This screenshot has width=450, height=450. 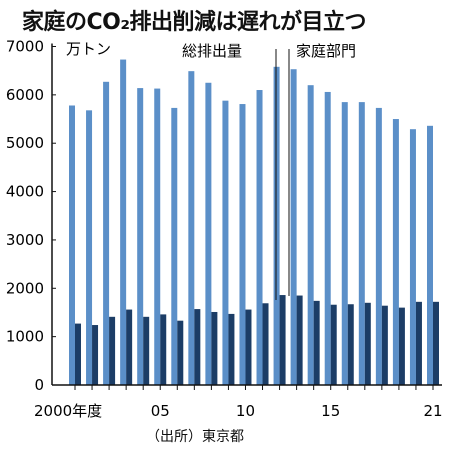 I want to click on legend-label-total: 総排出量, so click(x=212, y=51).